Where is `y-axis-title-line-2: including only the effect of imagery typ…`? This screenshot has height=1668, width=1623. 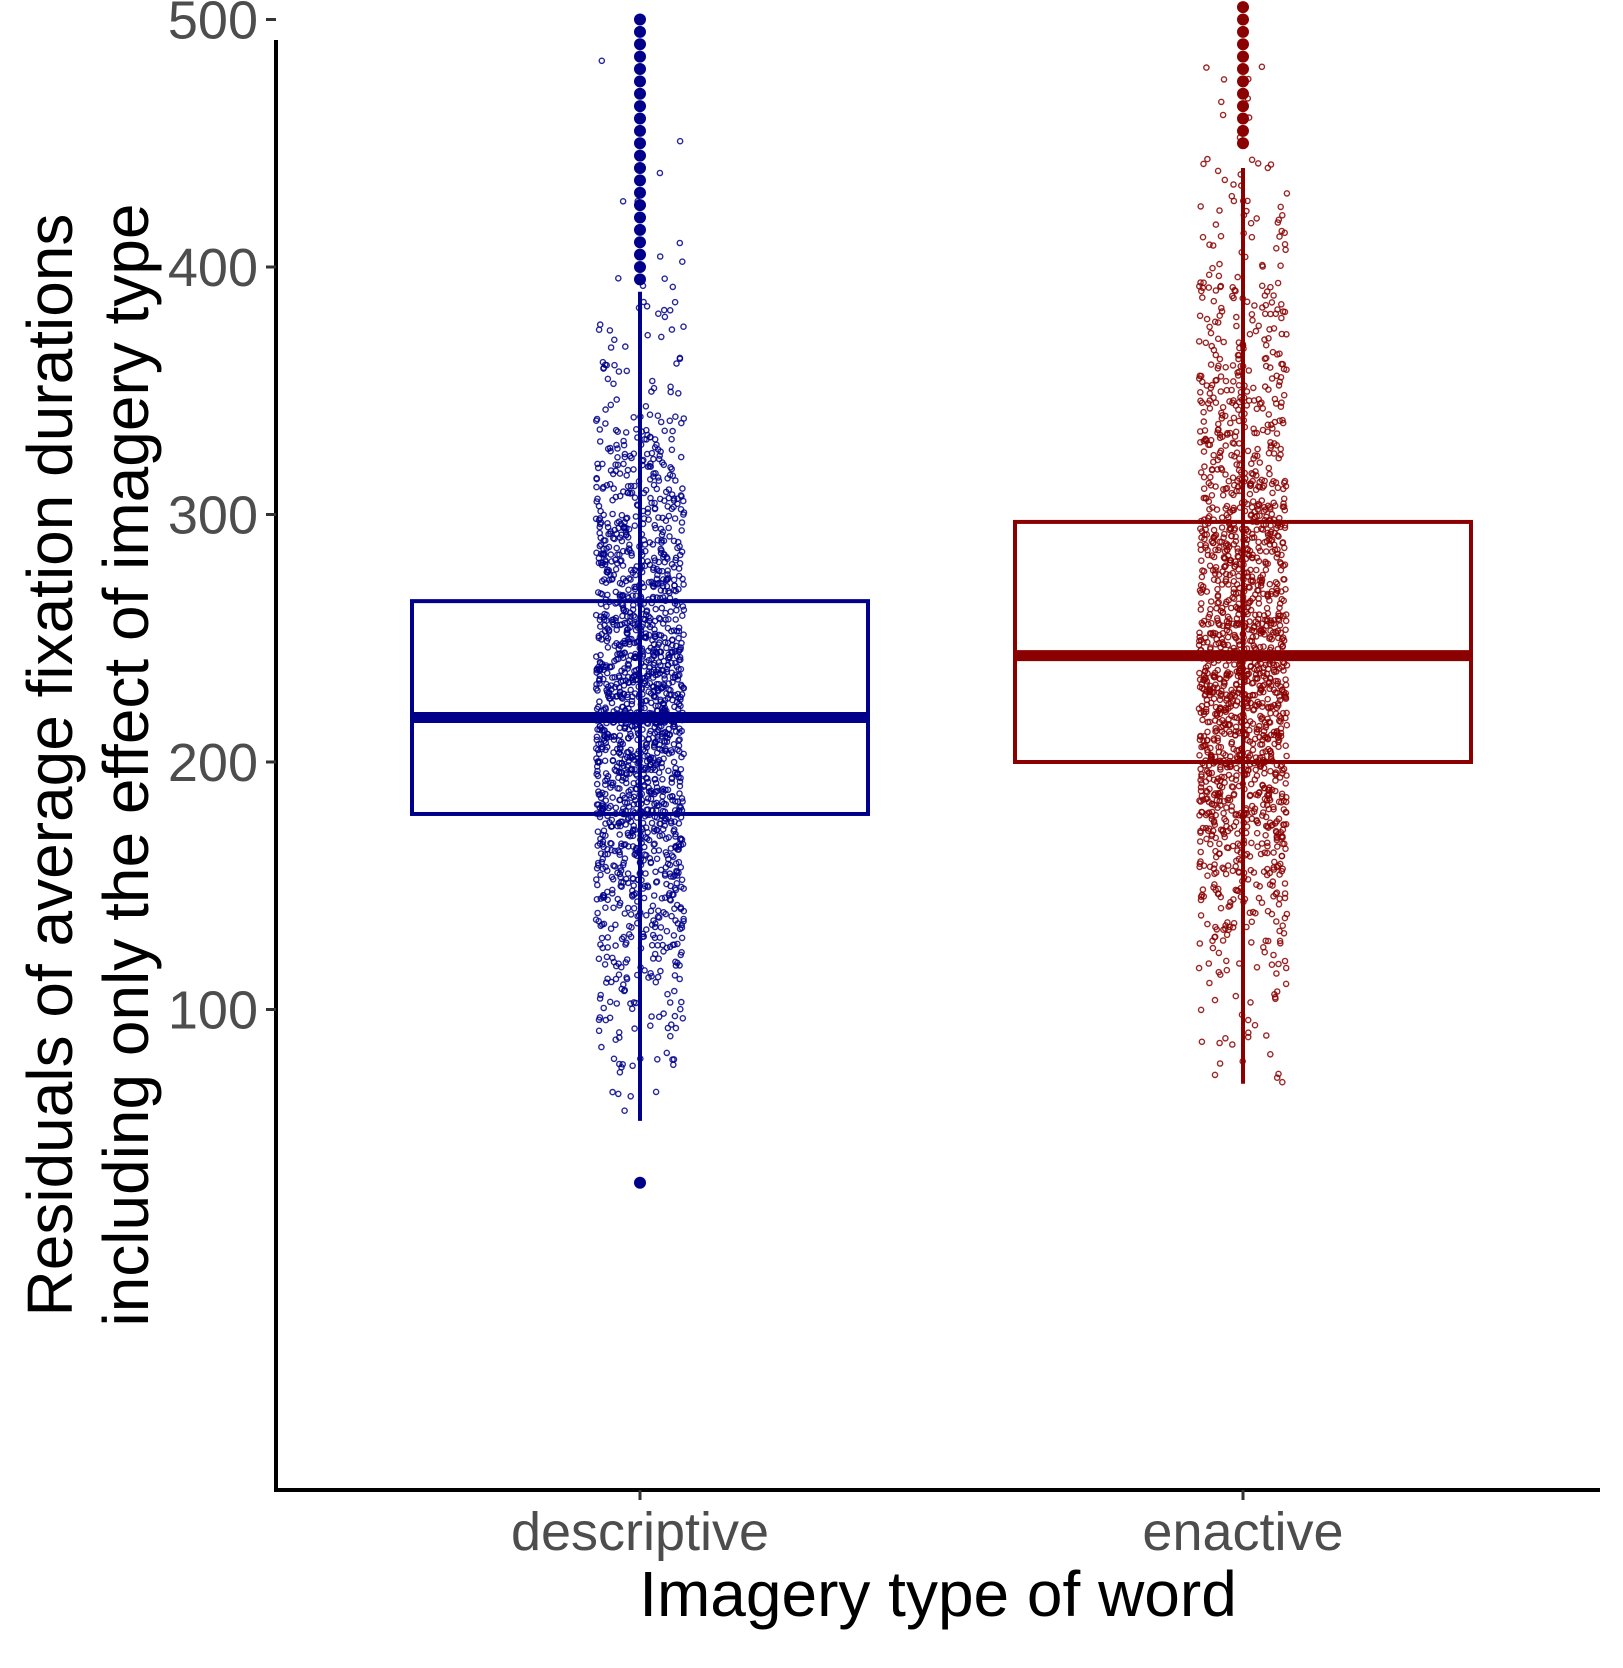
y-axis-title-line-2: including only the effect of imagery typ… is located at coordinates (126, 764).